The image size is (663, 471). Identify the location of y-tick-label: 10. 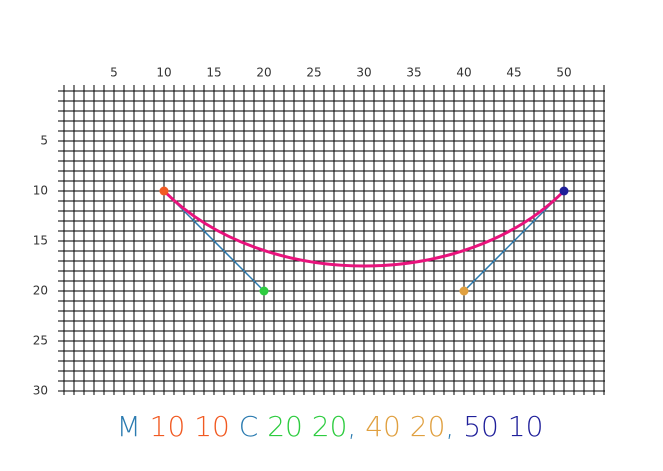
(40, 191).